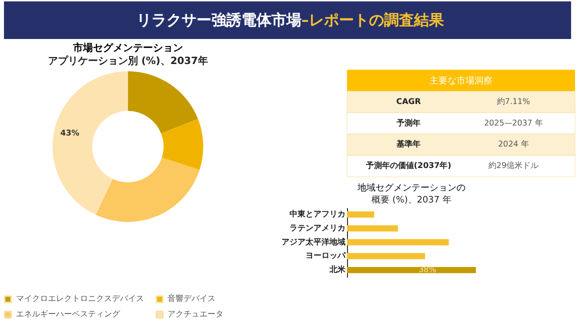  Describe the element at coordinates (461, 80) in the screenshot. I see `text: 主要な市場洞察` at that location.